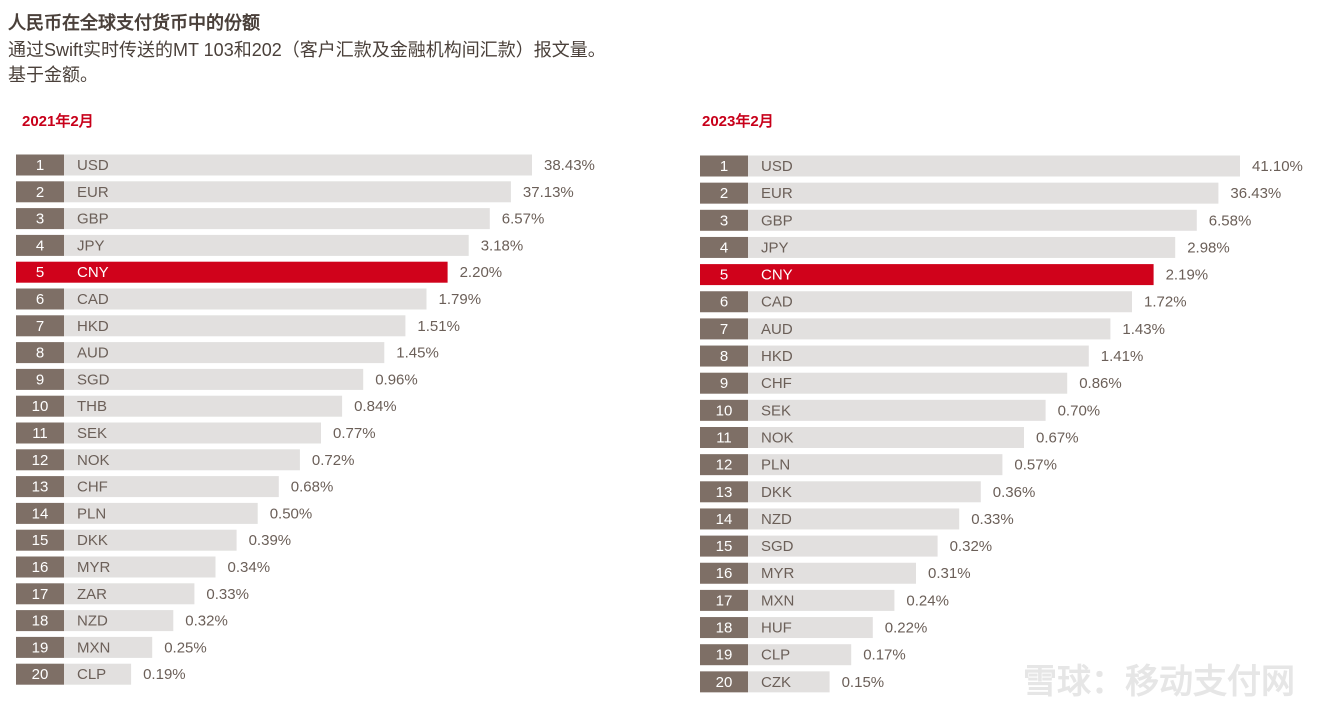 The width and height of the screenshot is (1335, 725). Describe the element at coordinates (249, 567) in the screenshot. I see `share: 0.34%` at that location.